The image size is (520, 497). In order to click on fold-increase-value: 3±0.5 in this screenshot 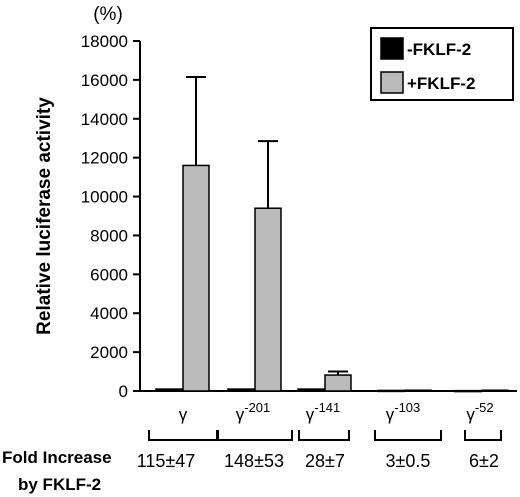, I will do `click(408, 461)`.